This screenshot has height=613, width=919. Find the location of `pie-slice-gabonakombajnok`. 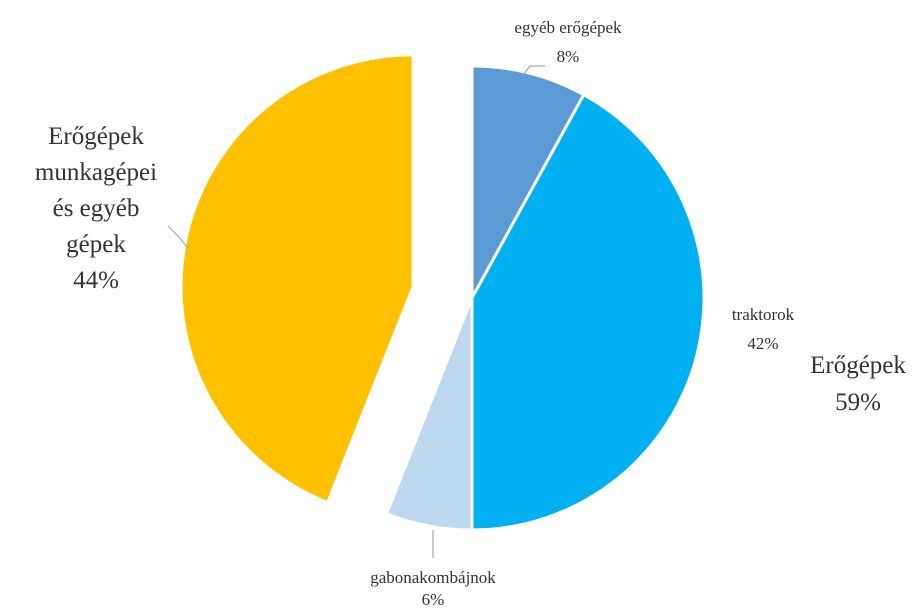

pie-slice-gabonakombajnok is located at coordinates (429, 414).